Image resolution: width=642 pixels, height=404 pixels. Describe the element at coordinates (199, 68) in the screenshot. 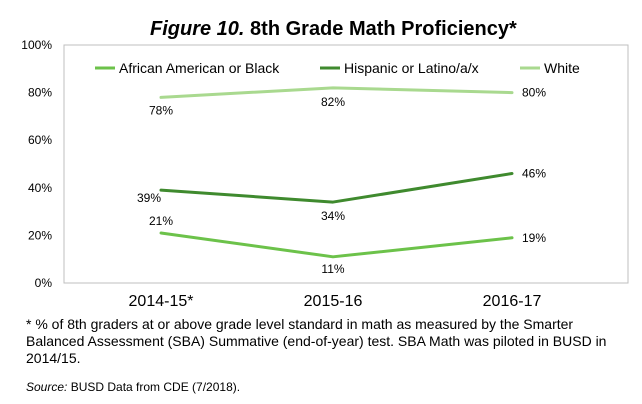

I see `legend-label: African American or Black` at that location.